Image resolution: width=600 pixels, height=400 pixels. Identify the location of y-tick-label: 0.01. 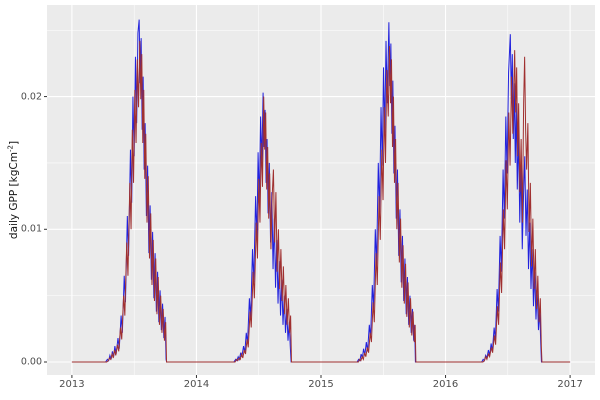
(31, 229).